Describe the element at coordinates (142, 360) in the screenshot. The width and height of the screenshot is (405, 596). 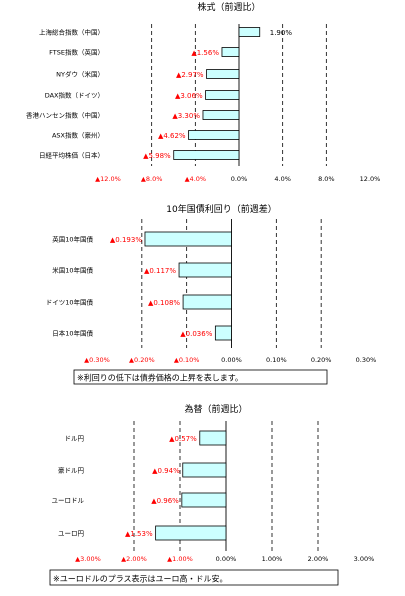
I see `tick-label: ▲0.20%` at that location.